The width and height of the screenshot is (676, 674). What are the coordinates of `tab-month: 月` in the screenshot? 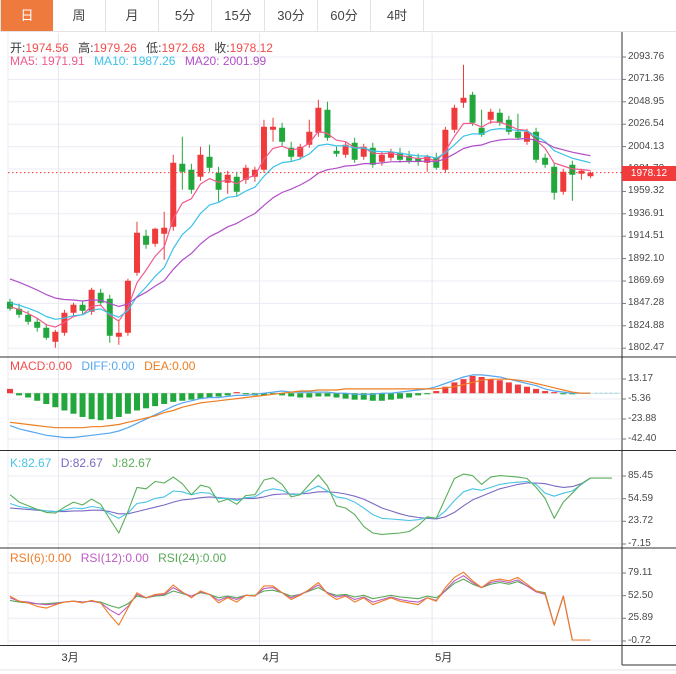 It's located at (132, 15).